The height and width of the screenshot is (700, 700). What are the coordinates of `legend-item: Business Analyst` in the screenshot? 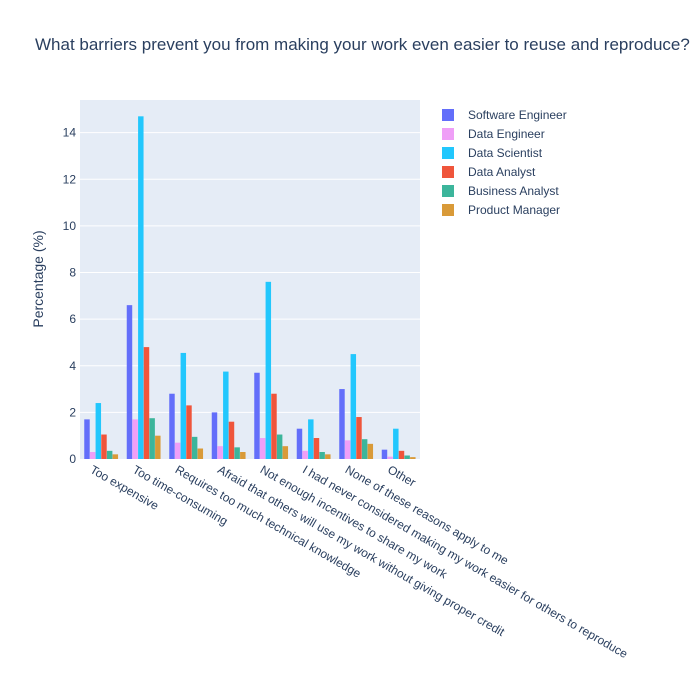 It's located at (500, 191).